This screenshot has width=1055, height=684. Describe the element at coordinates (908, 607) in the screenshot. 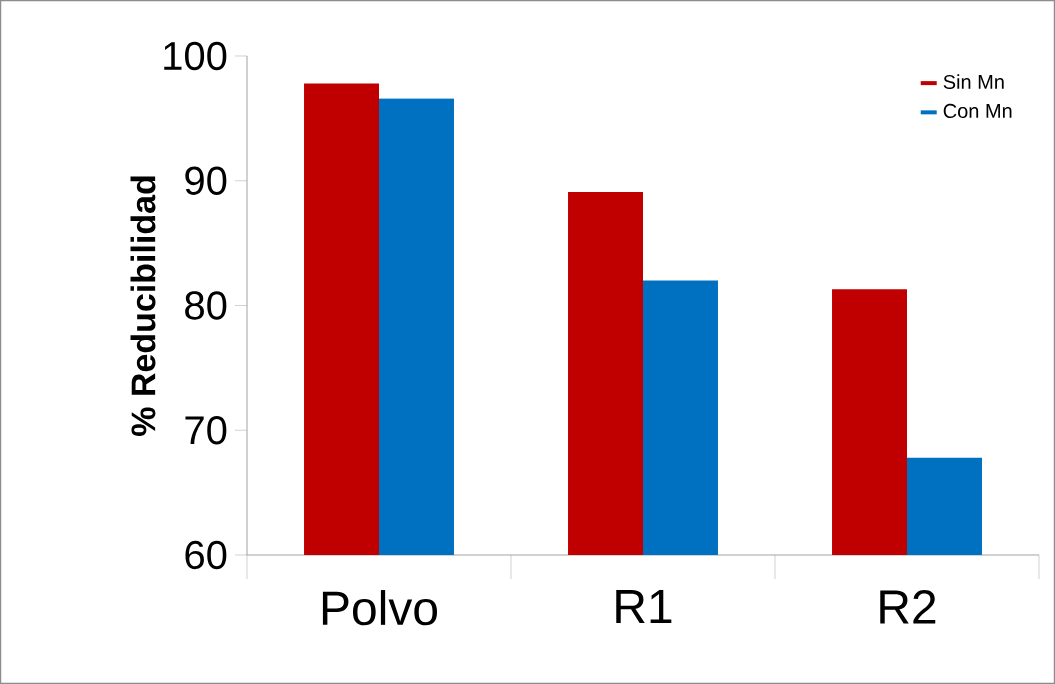

I see `x-tick-label: R2` at that location.